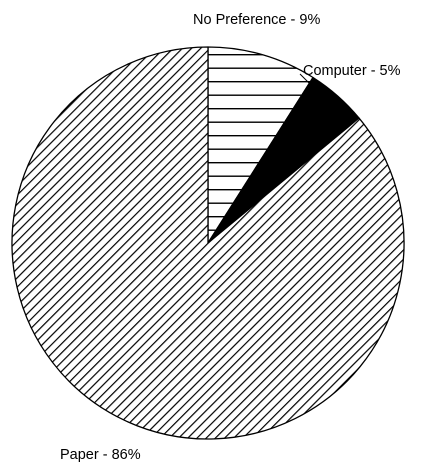 The image size is (425, 471). Describe the element at coordinates (305, 79) in the screenshot. I see `computer-leader-line` at that location.